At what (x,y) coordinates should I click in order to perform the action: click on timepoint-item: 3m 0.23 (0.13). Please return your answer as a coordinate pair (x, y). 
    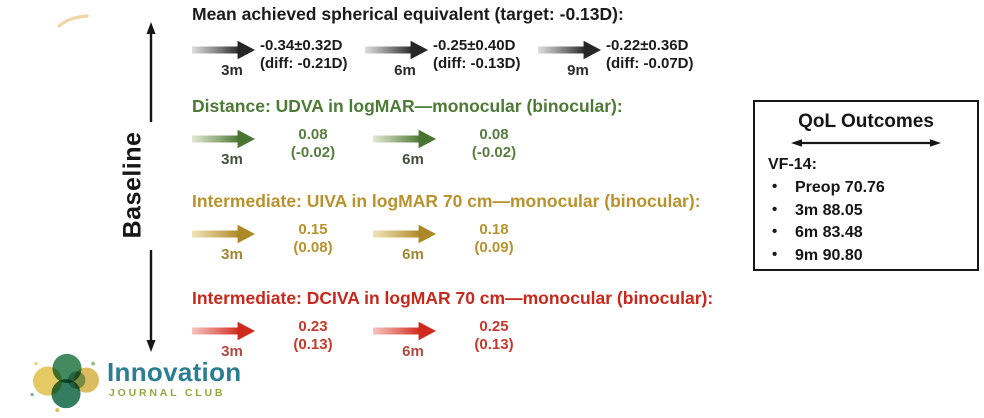
    Looking at the image, I should click on (282, 339).